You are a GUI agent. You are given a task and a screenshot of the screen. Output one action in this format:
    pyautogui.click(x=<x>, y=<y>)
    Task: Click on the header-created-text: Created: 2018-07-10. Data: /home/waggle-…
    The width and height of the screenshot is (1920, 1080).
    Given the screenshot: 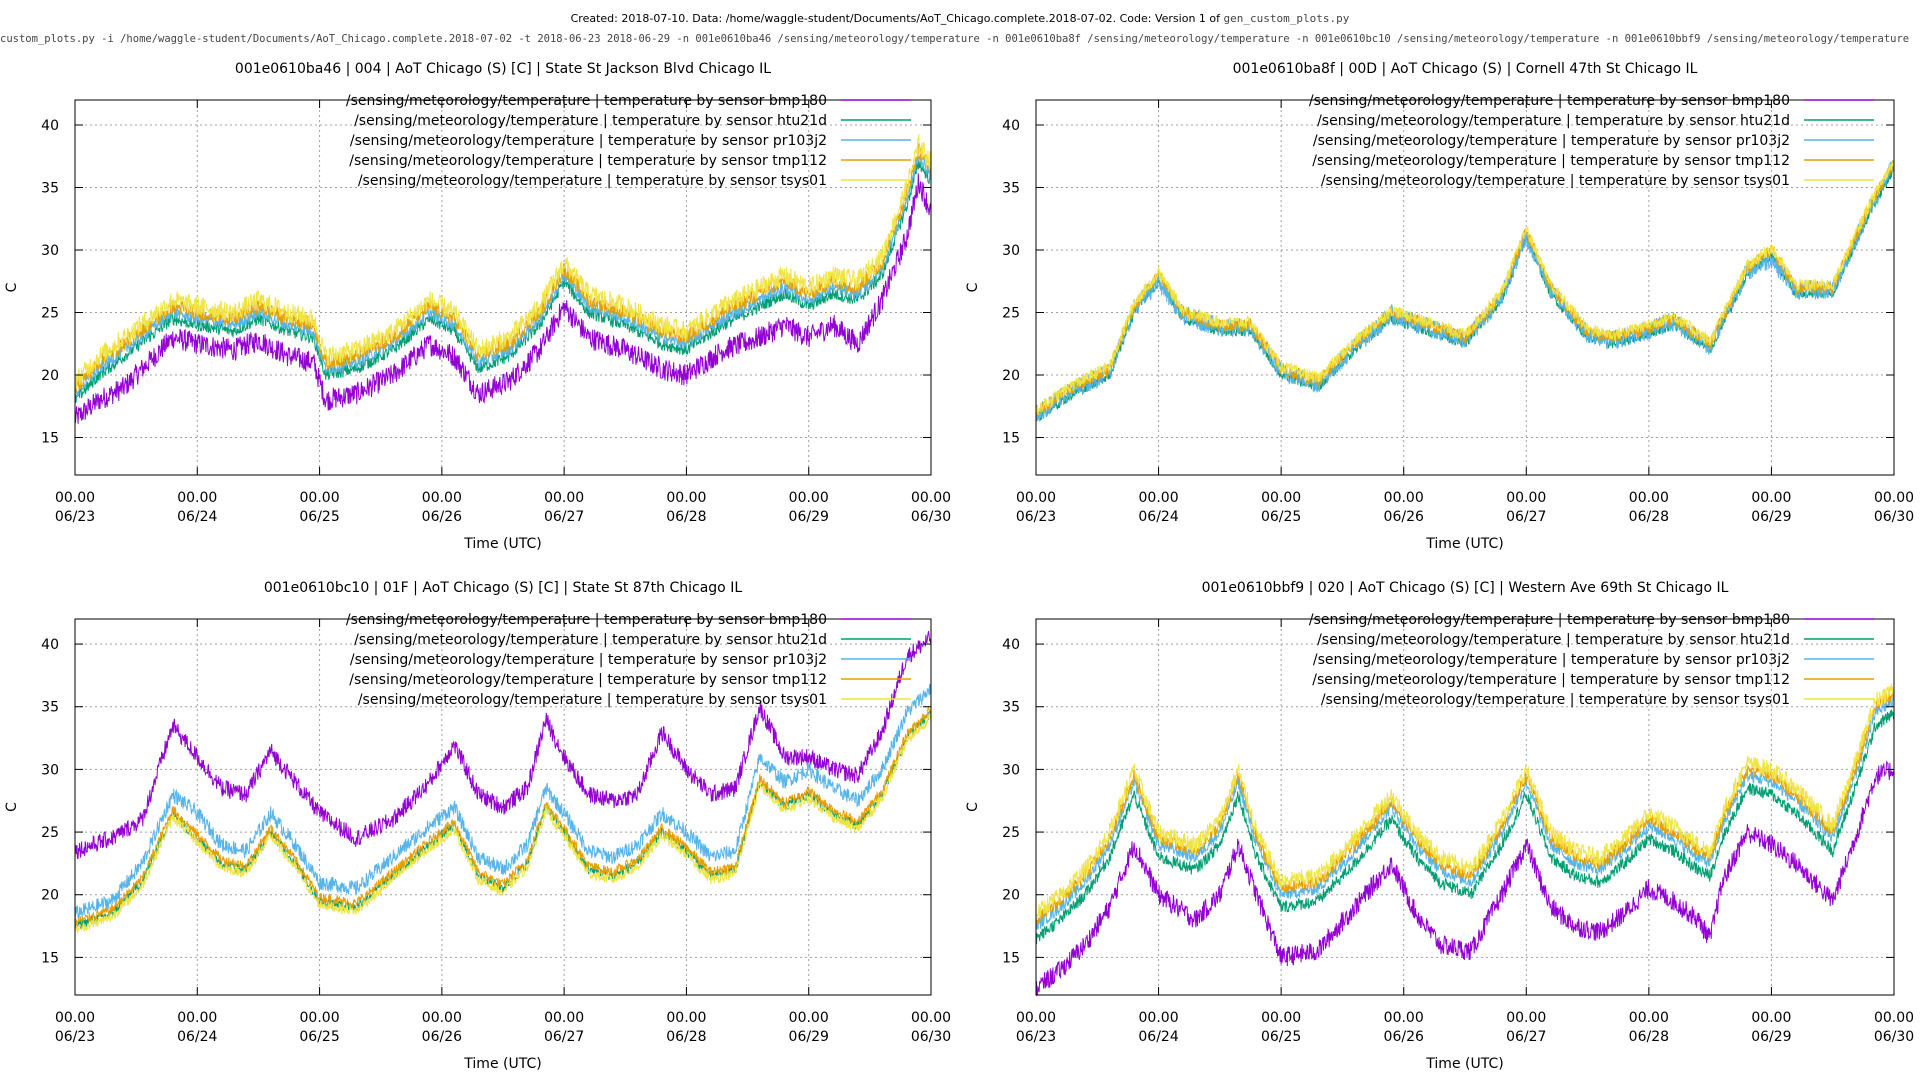 What is the action you would take?
    pyautogui.click(x=895, y=18)
    